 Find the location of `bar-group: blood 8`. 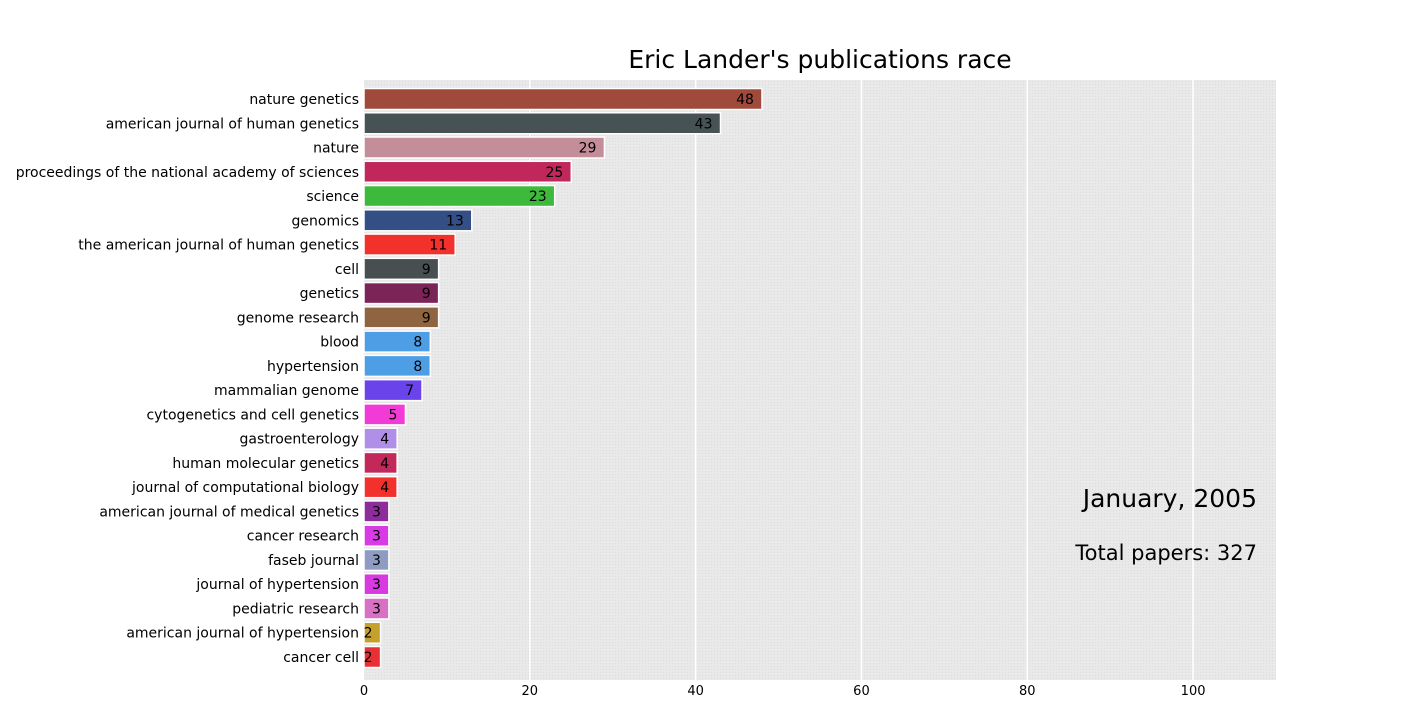

bar-group: blood 8 is located at coordinates (376, 341).